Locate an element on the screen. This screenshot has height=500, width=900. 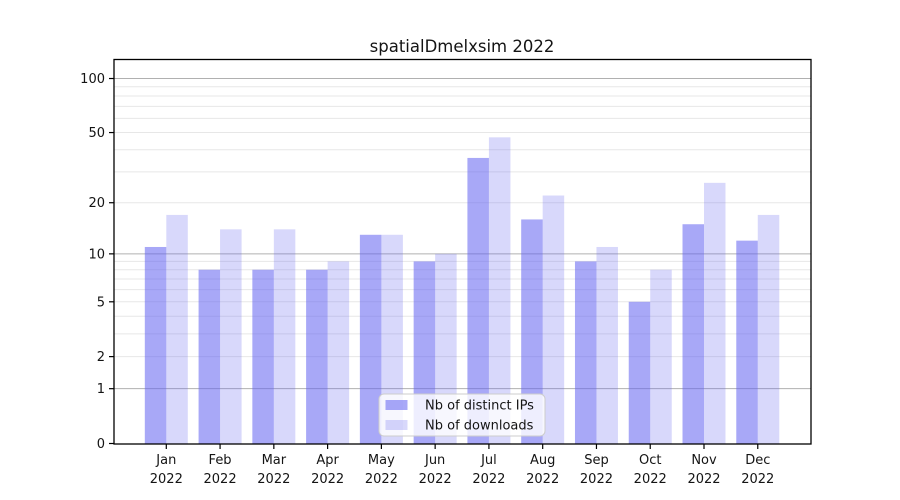
x-tick-year-Apr: 2022 is located at coordinates (327, 479).